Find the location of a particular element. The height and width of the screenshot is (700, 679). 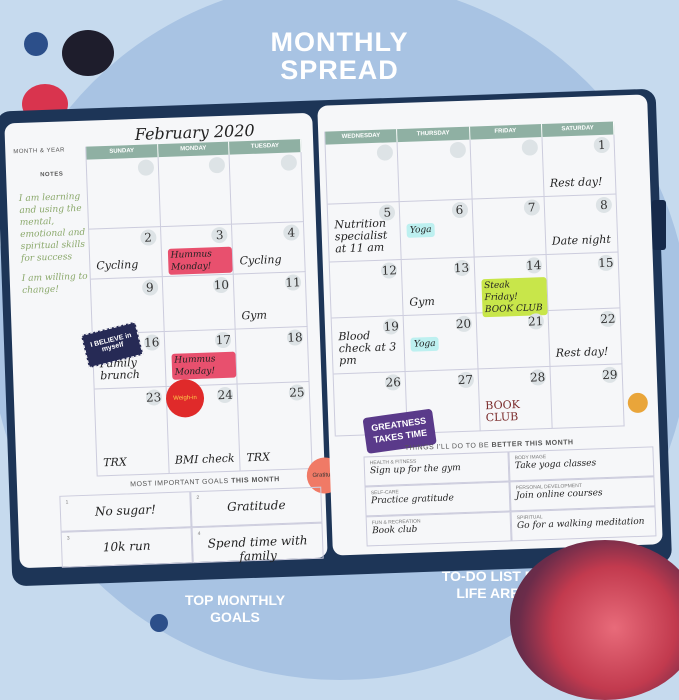

goal-text: No sugar! is located at coordinates (125, 510).